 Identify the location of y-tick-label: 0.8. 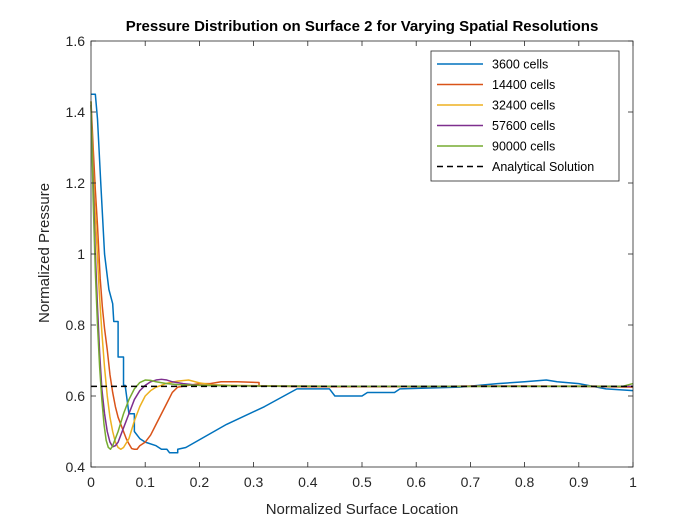
(76, 325).